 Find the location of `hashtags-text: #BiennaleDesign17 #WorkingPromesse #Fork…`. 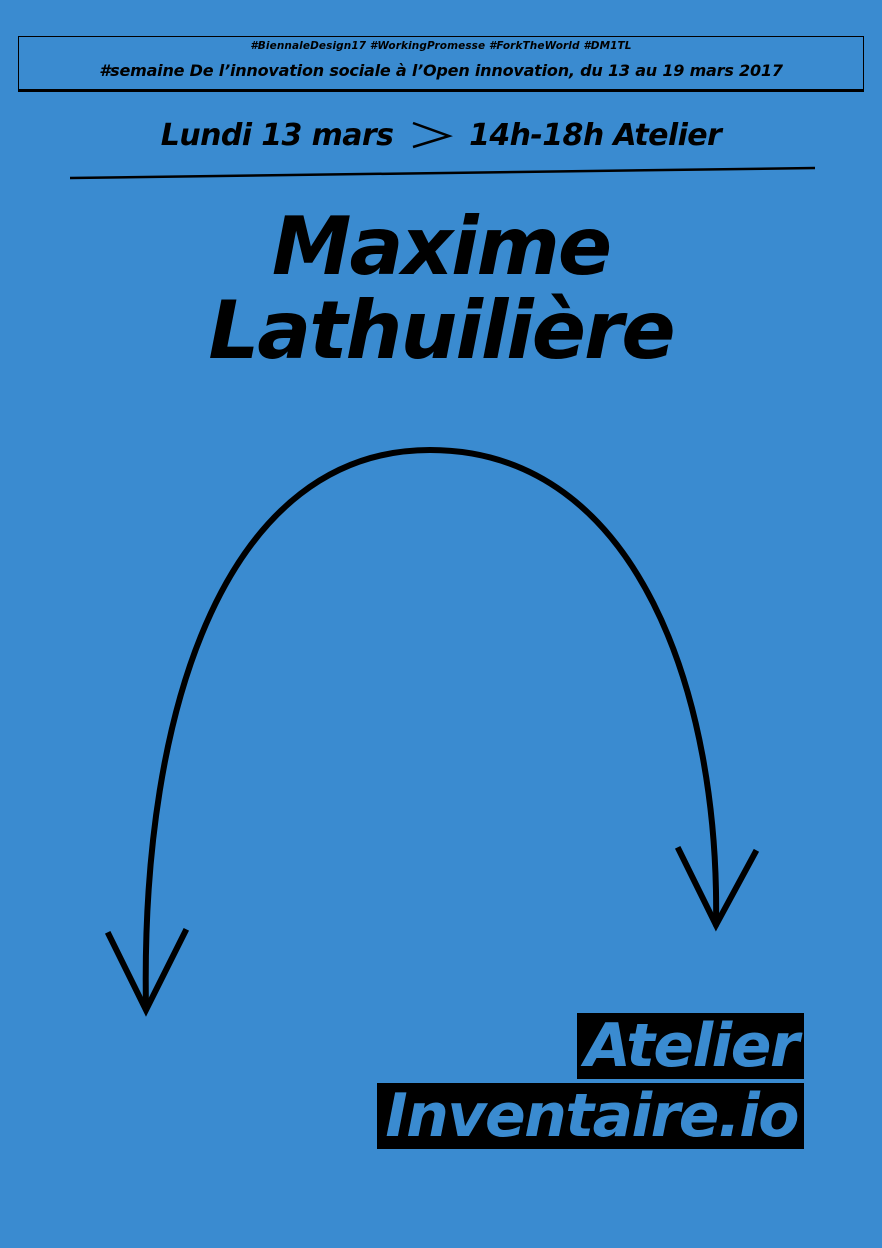

hashtags-text: #BiennaleDesign17 #WorkingPromesse #Fork… is located at coordinates (441, 46).